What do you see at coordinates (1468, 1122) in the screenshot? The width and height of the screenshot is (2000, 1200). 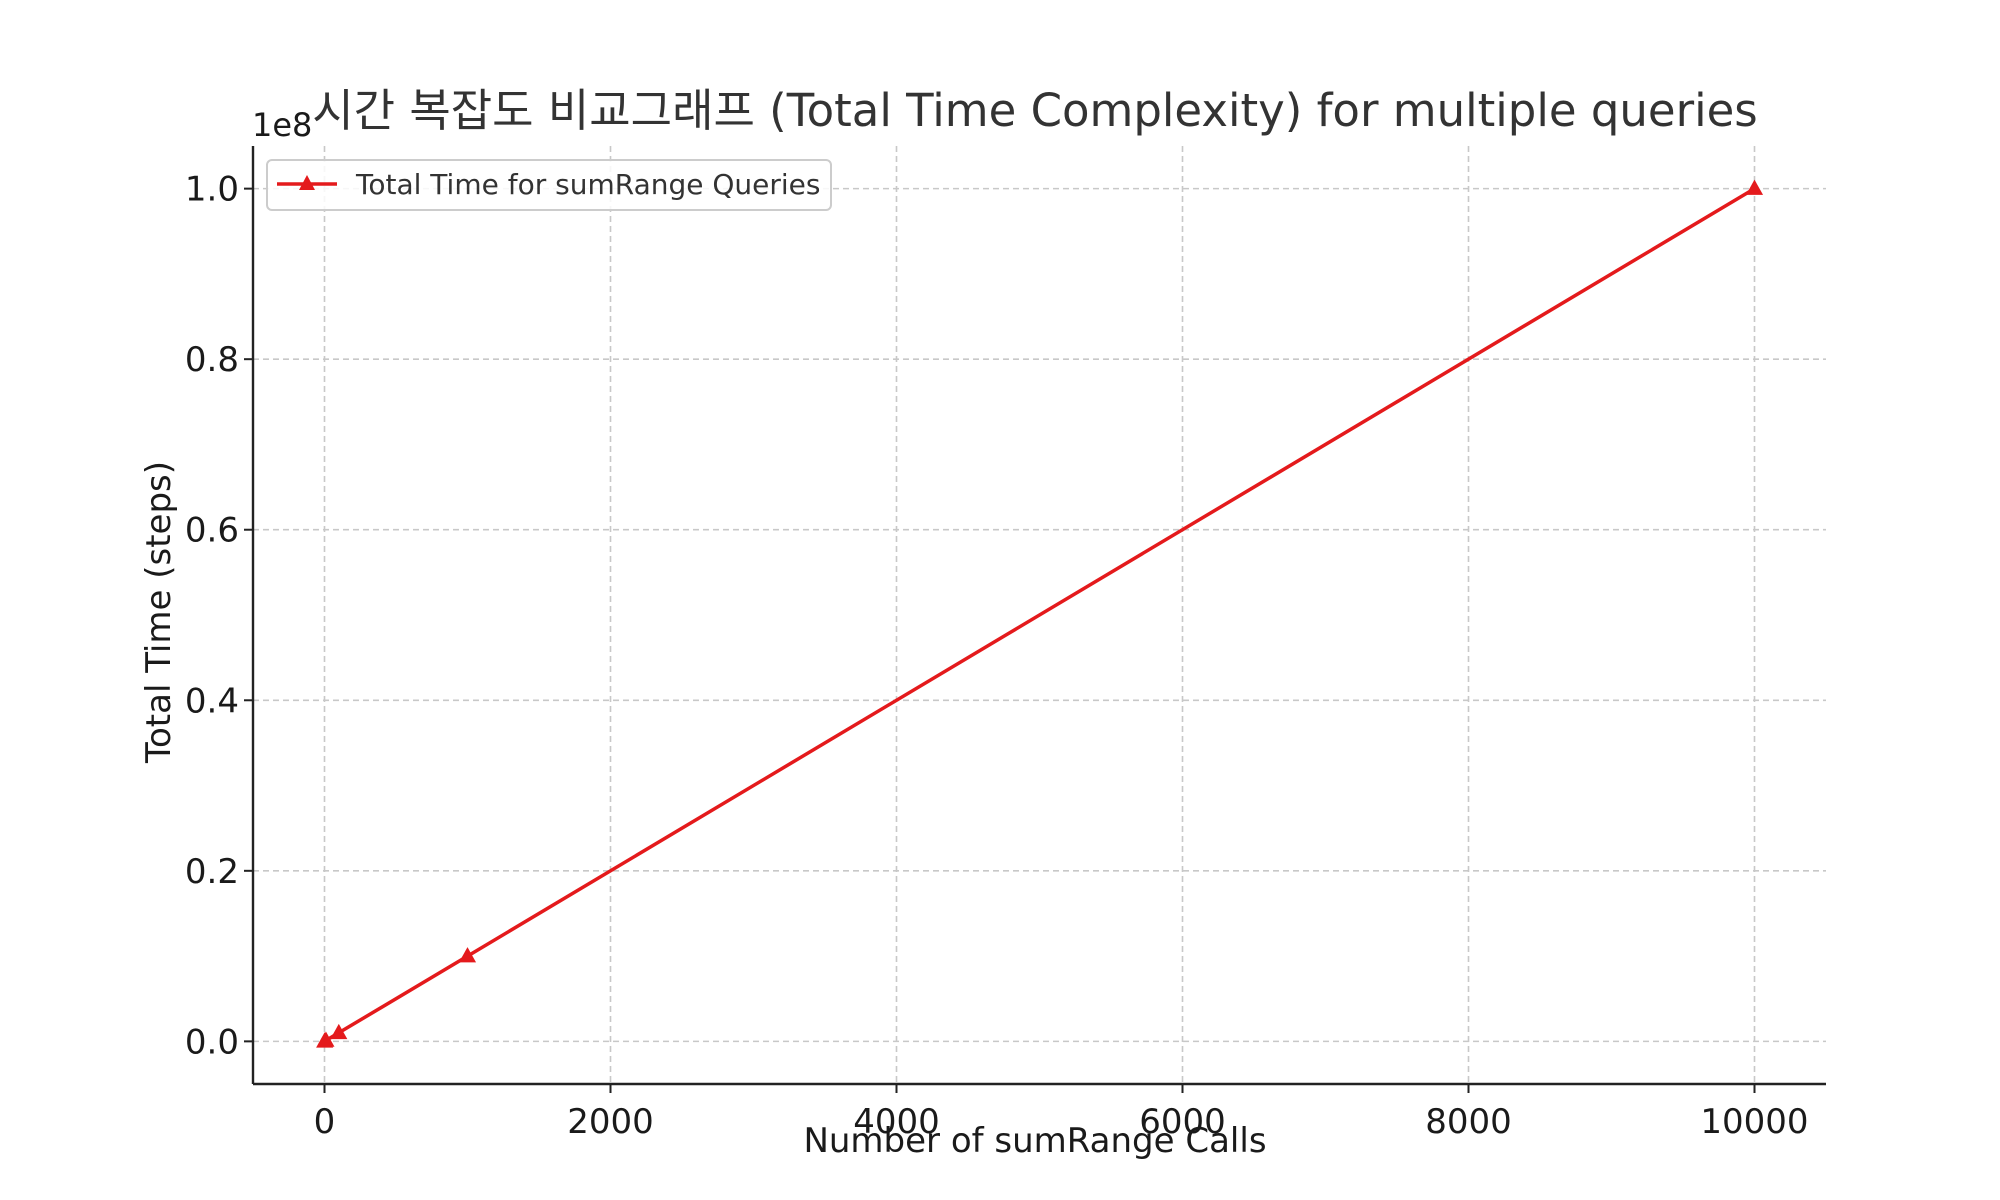 I see `x-tick-label: 8000` at bounding box center [1468, 1122].